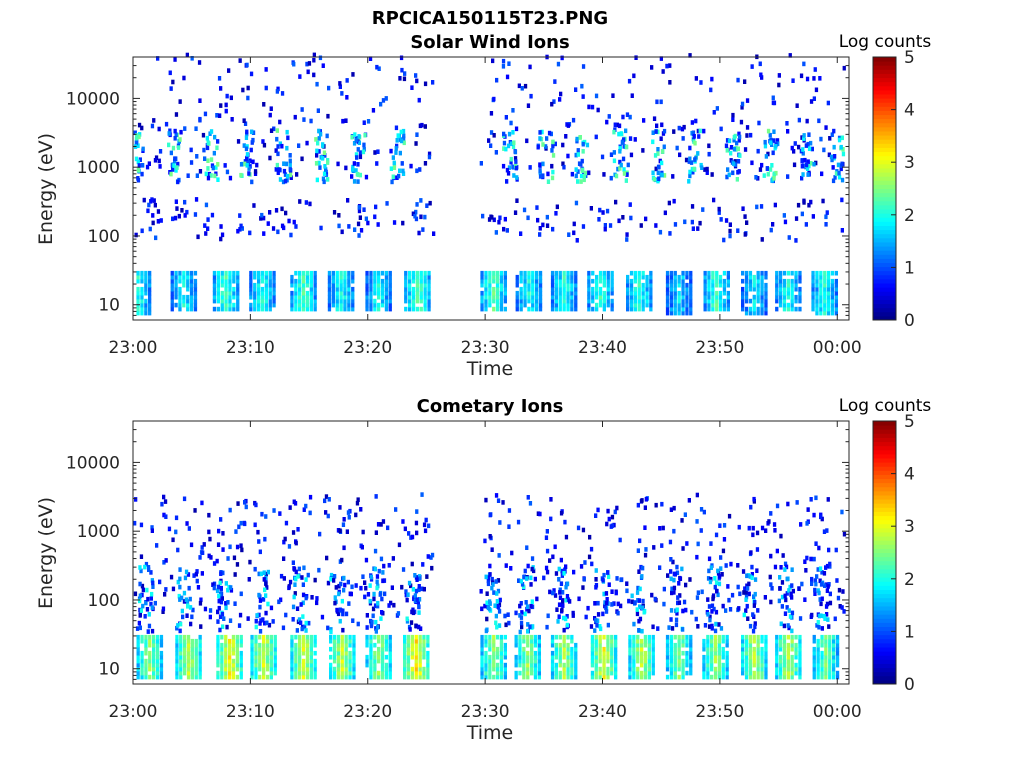 This screenshot has height=768, width=1024. What do you see at coordinates (884, 552) in the screenshot?
I see `colorbar-frame` at bounding box center [884, 552].